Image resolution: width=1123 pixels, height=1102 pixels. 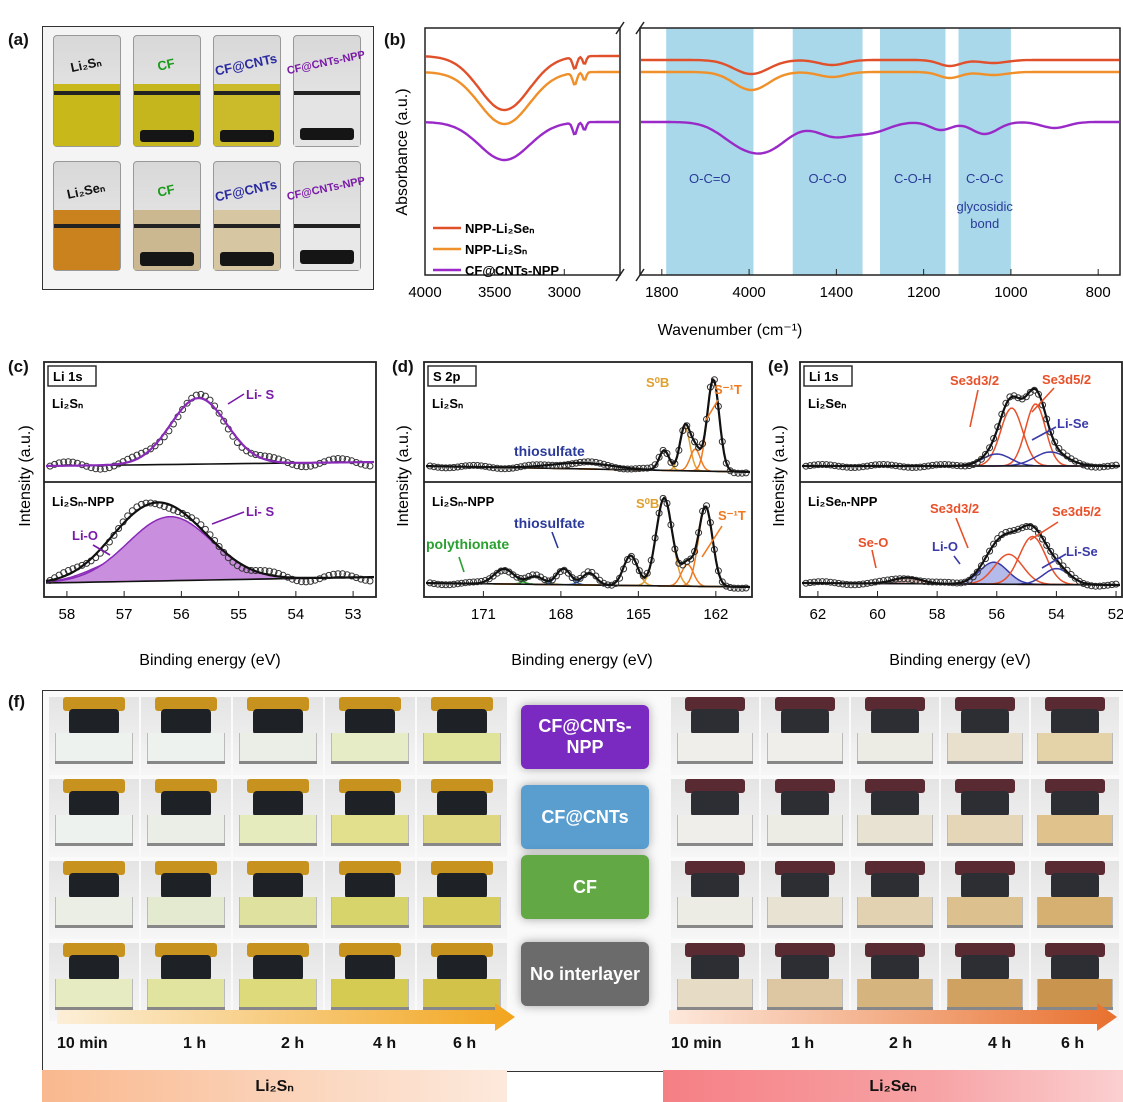 What do you see at coordinates (124, 614) in the screenshot?
I see `xps-tick-label: 57` at bounding box center [124, 614].